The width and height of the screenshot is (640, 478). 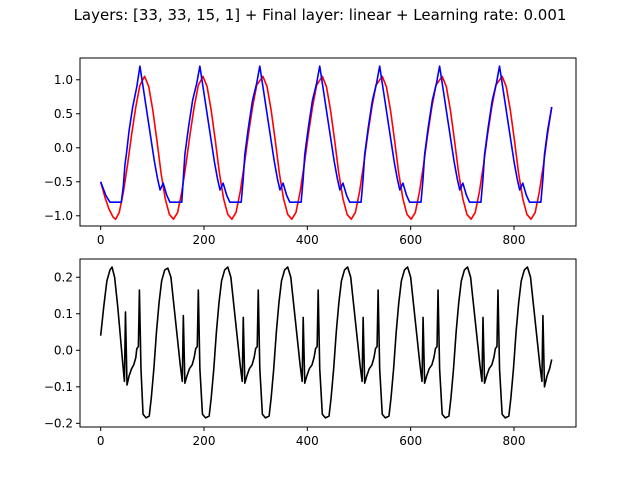 What do you see at coordinates (63, 80) in the screenshot?
I see `panel-1-ytick-label: 1.0` at bounding box center [63, 80].